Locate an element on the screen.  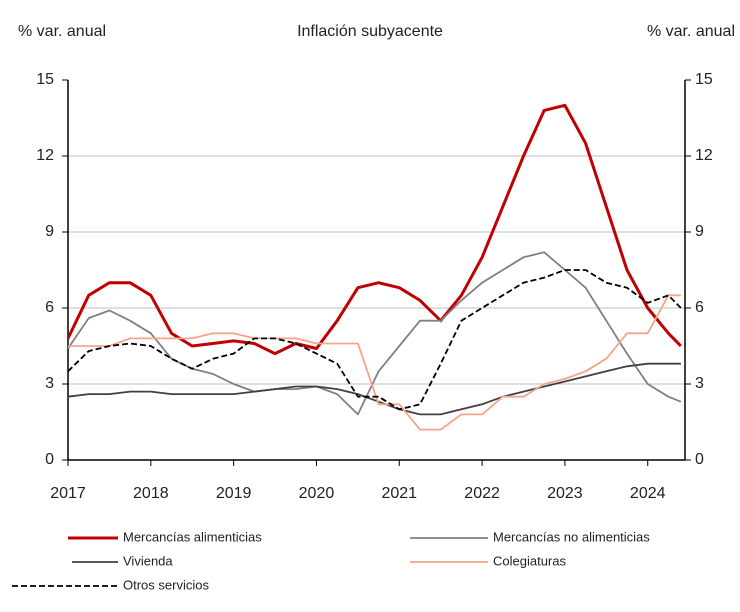
x-tick-label: 2023 is located at coordinates (565, 493).